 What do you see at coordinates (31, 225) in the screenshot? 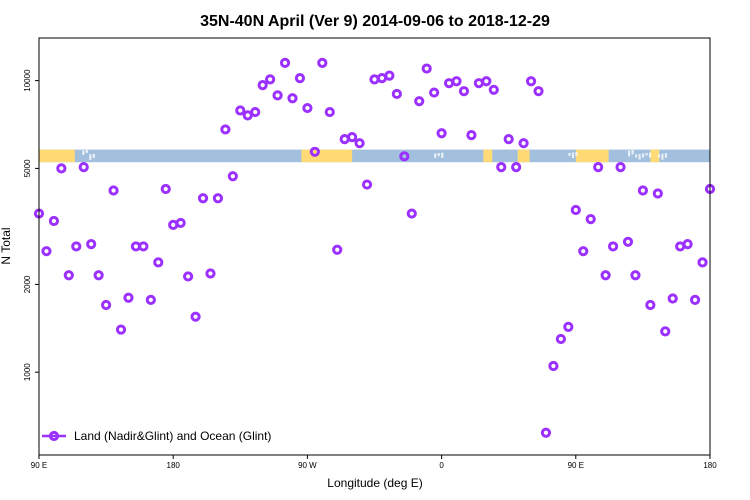
I see `y-axis-ticks: 1000 2000 5000 10000` at bounding box center [31, 225].